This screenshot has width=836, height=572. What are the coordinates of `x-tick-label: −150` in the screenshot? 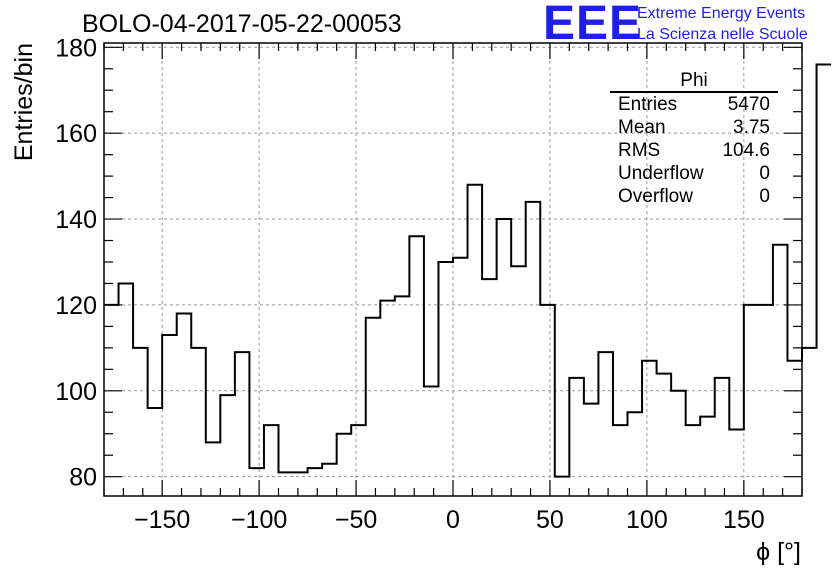 It's located at (162, 520).